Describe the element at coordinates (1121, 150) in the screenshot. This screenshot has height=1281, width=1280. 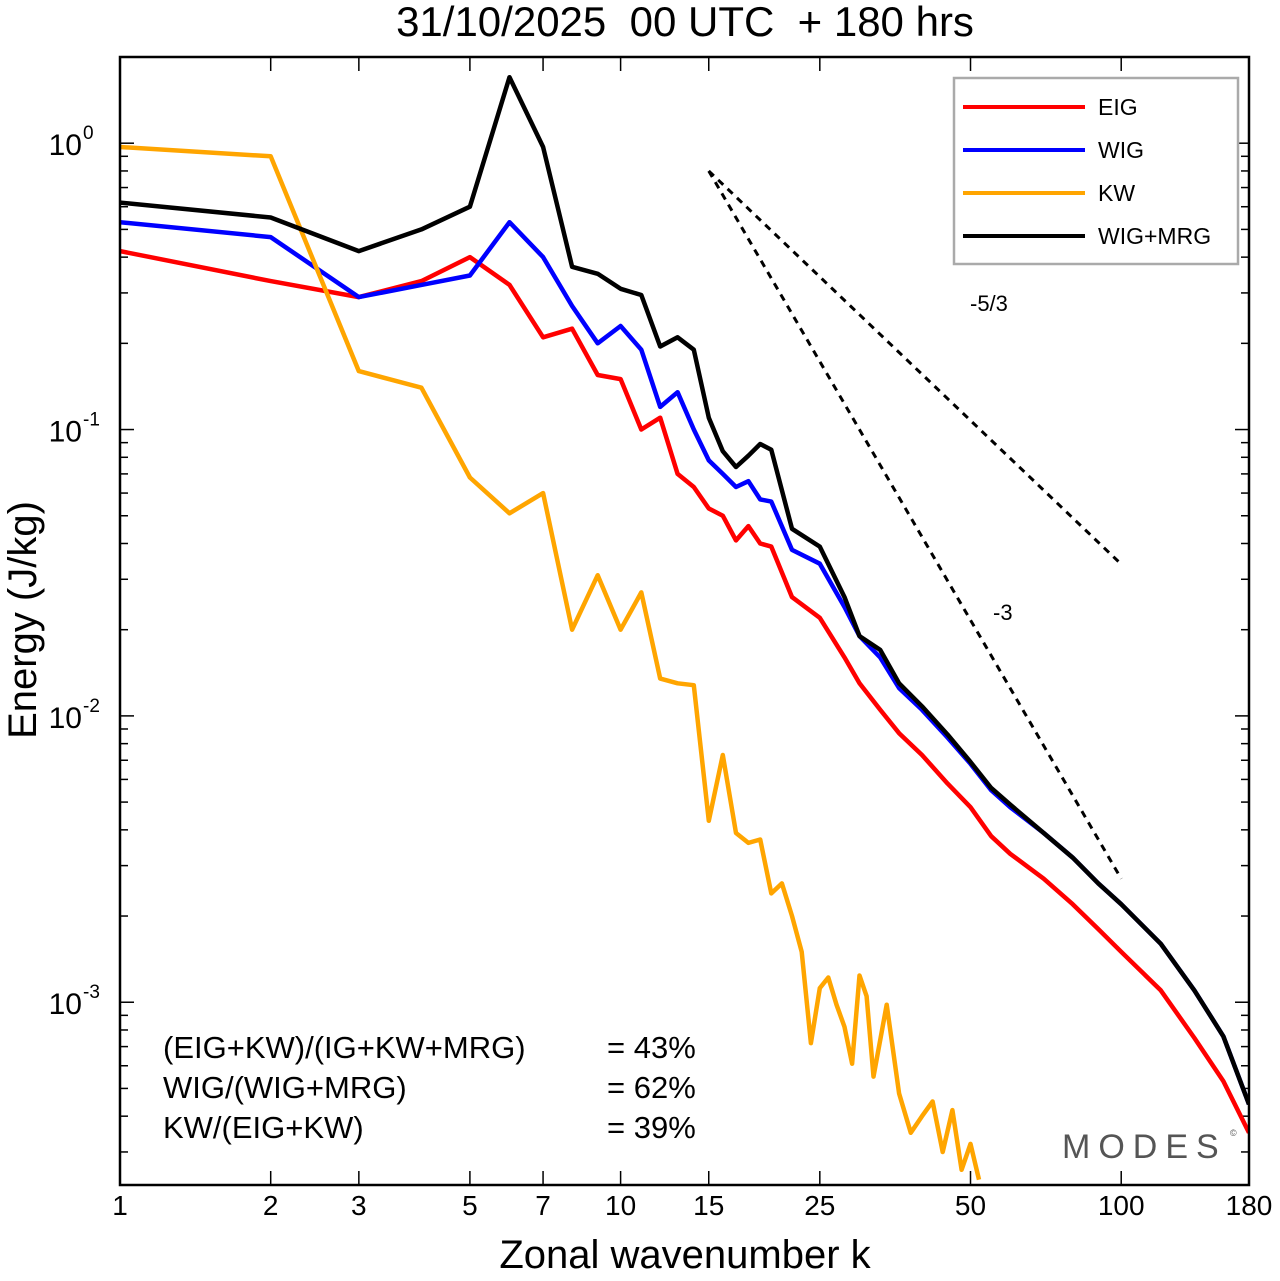
I see `legend-label: WIG` at that location.